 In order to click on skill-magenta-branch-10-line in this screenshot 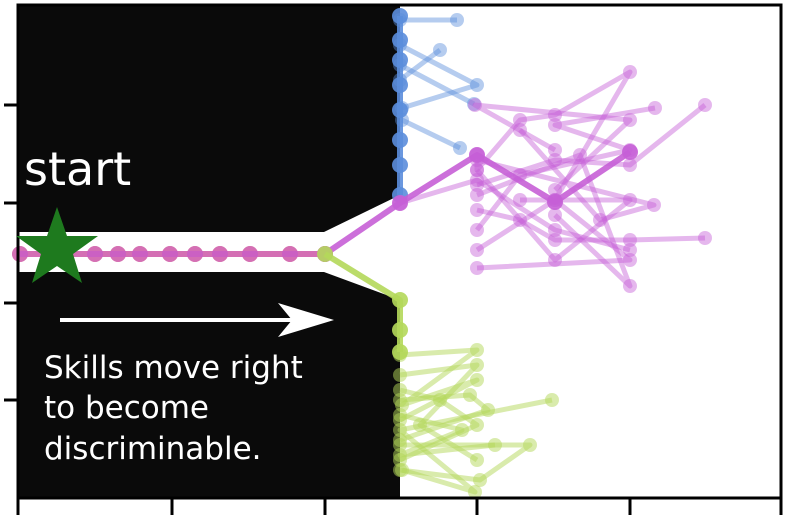, I will do `click(515, 215)`.